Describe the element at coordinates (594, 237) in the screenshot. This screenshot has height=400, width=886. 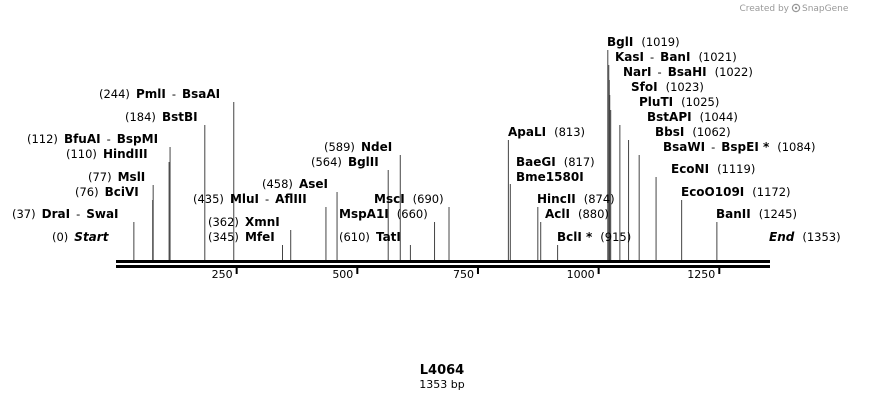
I see `site-label-bcli: BclI * (915)` at that location.